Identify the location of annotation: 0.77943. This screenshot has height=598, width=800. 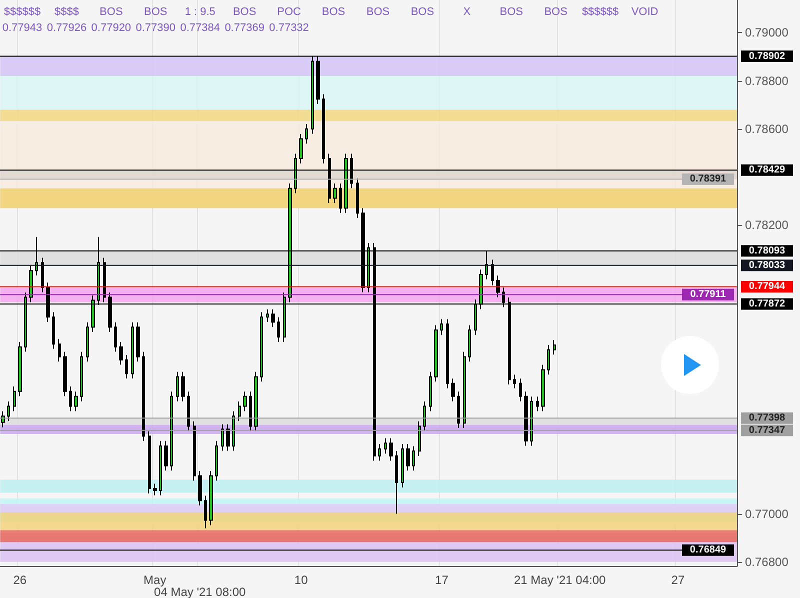
(22, 28).